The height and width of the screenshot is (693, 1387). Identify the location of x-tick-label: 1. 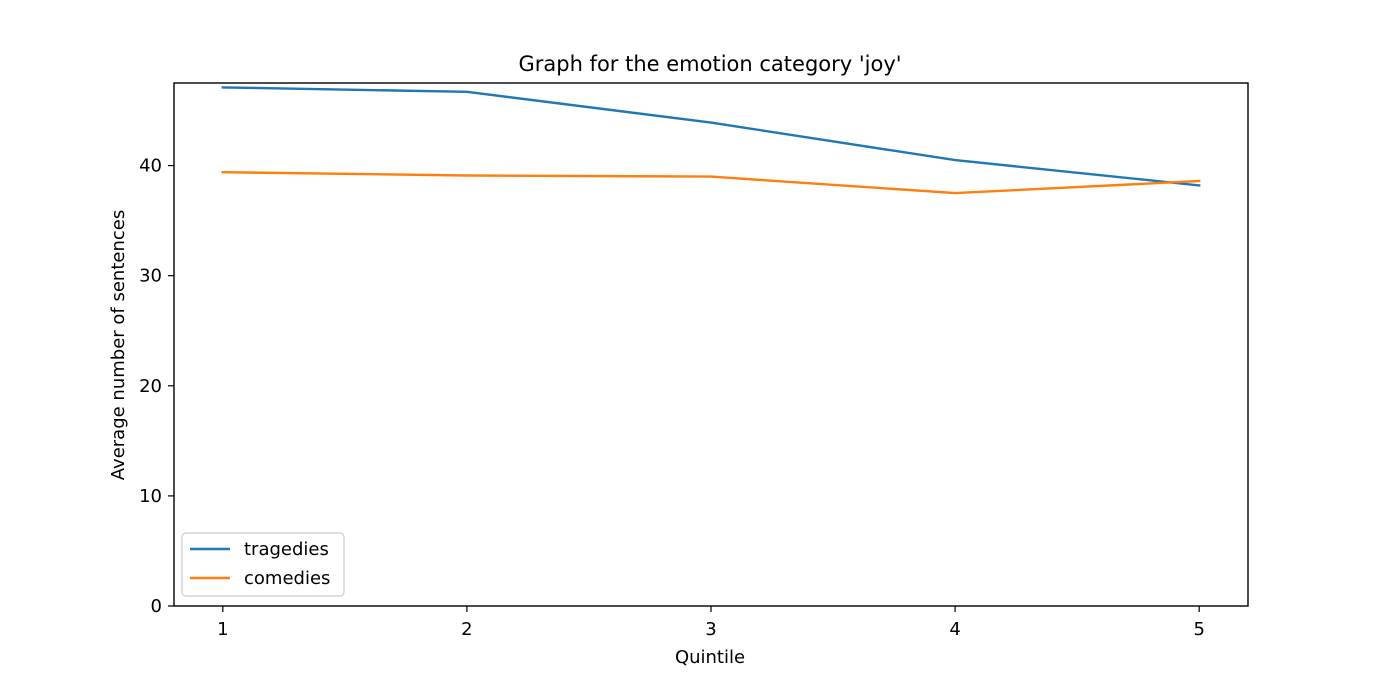
(222, 629).